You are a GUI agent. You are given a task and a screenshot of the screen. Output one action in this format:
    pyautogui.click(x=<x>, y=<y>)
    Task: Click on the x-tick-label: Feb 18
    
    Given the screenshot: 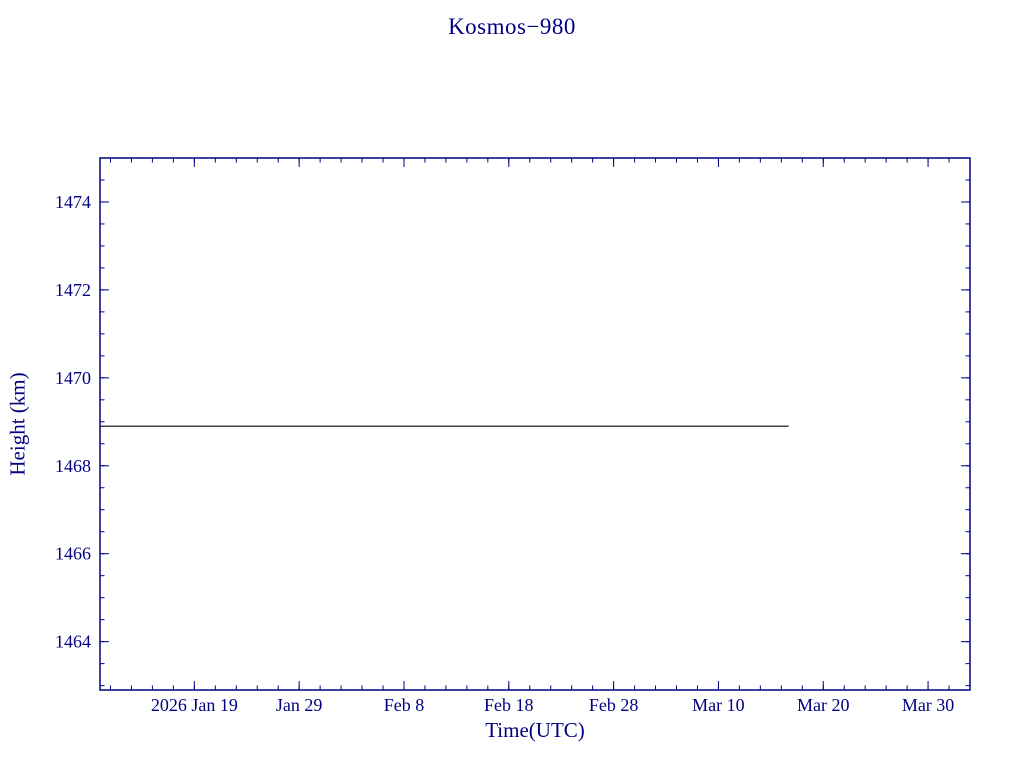 What is the action you would take?
    pyautogui.click(x=509, y=705)
    